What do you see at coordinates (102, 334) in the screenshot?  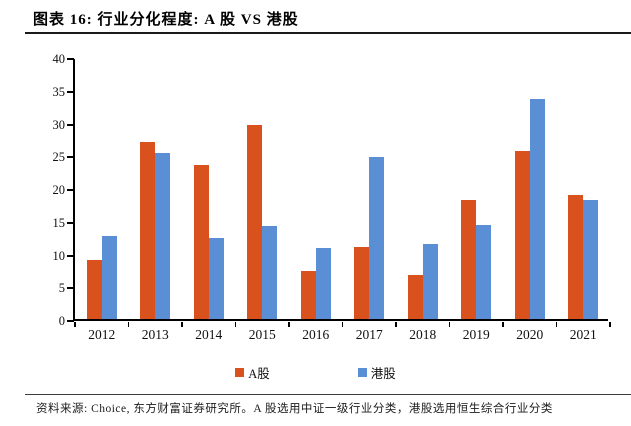 I see `x-axis-label: 2012` at bounding box center [102, 334].